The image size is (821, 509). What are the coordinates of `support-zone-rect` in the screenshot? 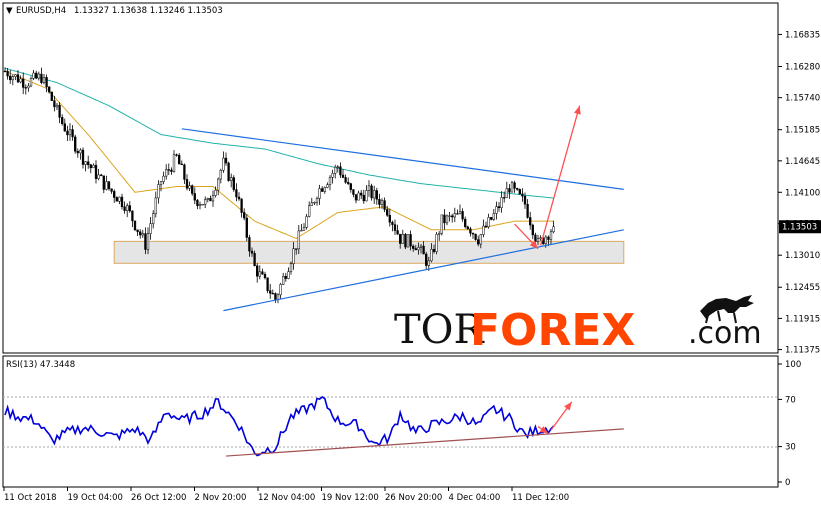 It's located at (369, 252).